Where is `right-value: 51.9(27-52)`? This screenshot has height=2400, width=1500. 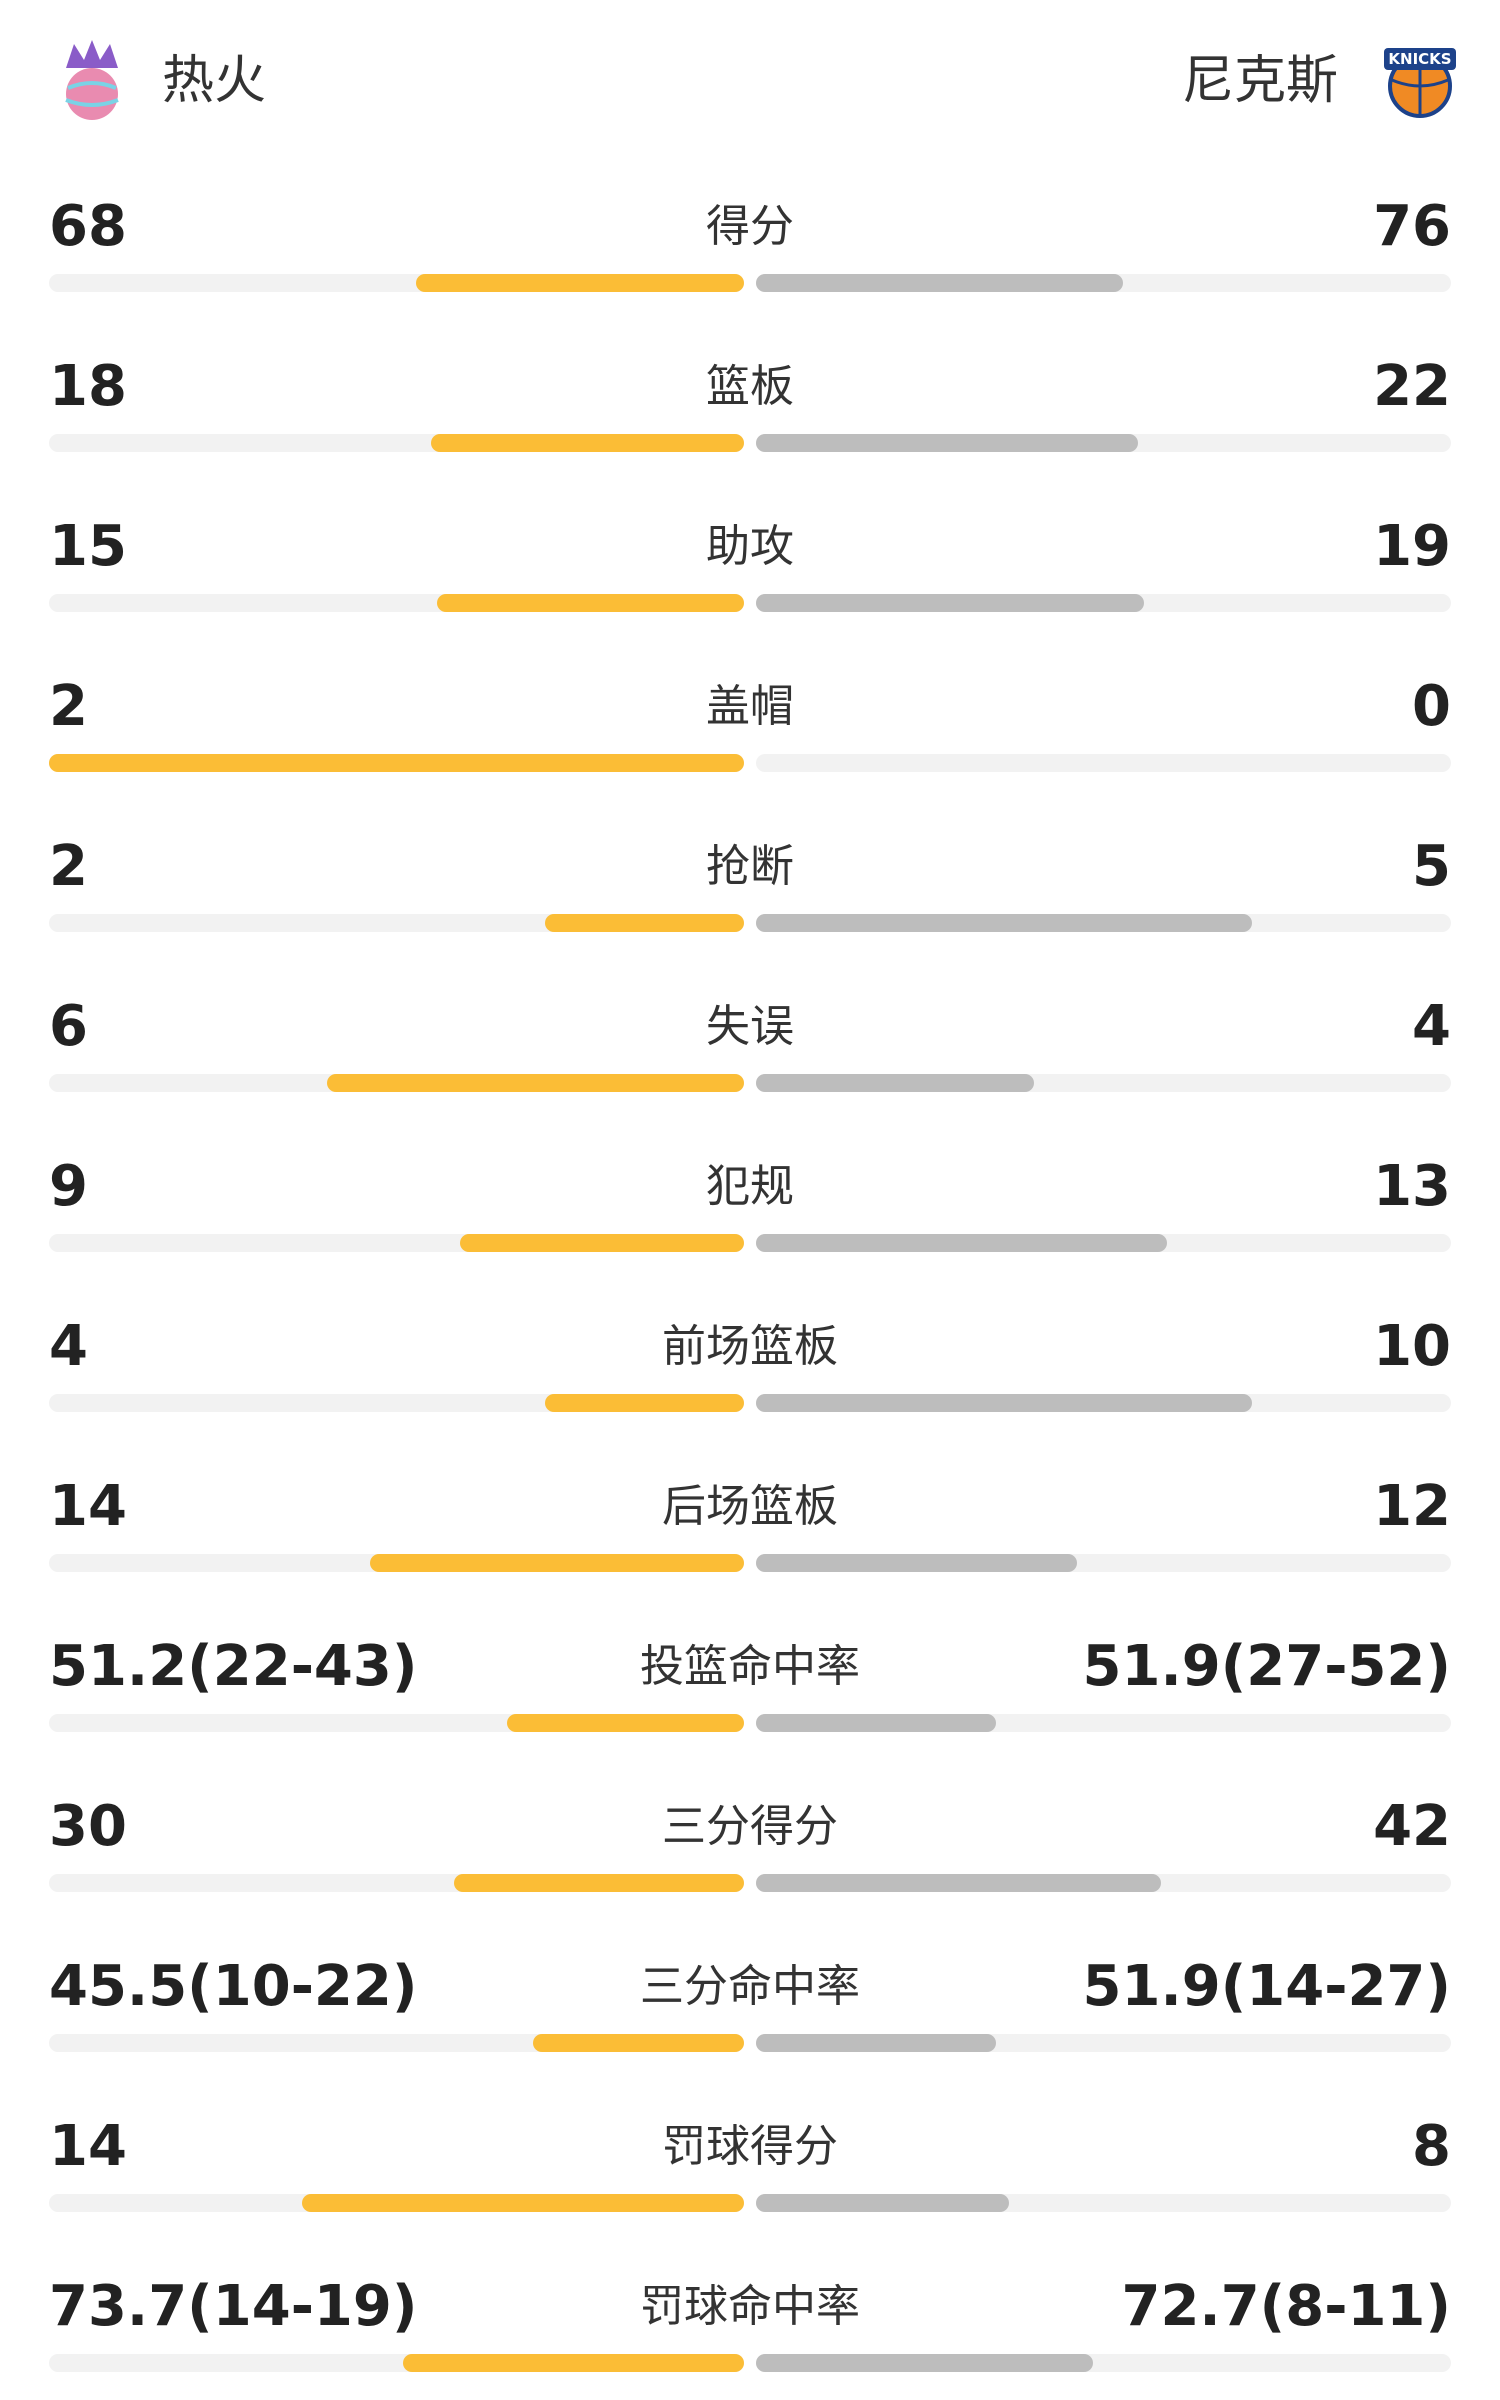 right-value: 51.9(27-52) is located at coordinates (1266, 1666).